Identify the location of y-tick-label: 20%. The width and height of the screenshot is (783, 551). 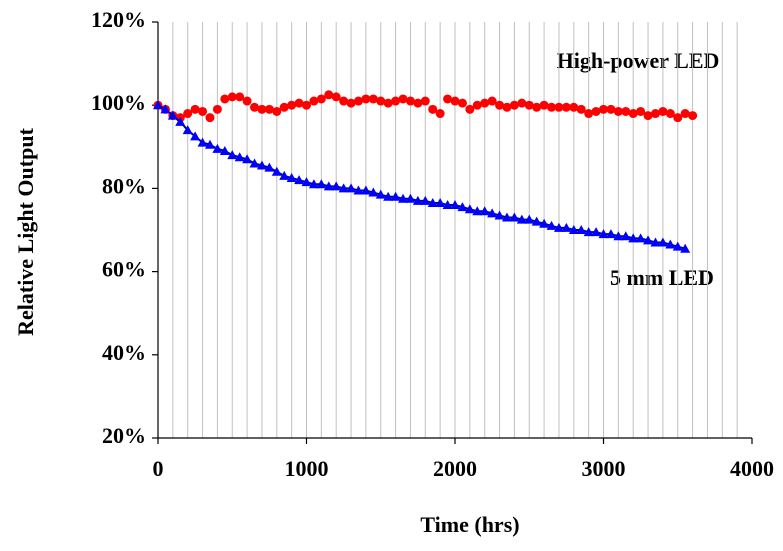
(124, 435).